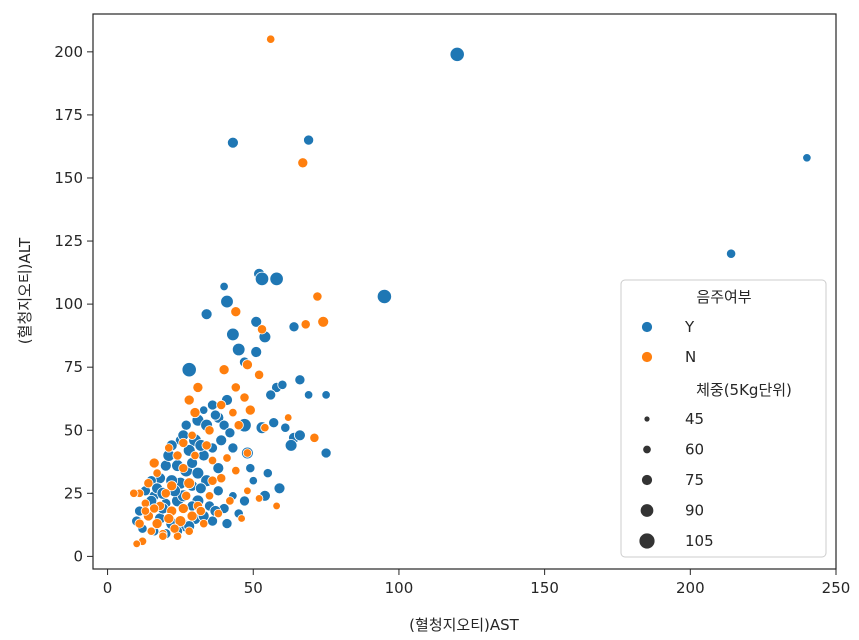 The width and height of the screenshot is (859, 640). I want to click on x-tick-label: 50, so click(253, 588).